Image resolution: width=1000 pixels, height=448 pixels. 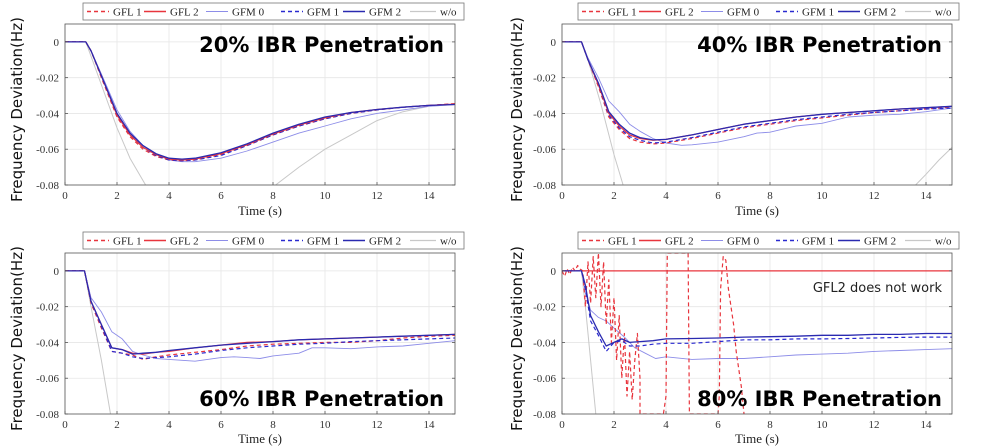 I want to click on grid, so click(x=259, y=105).